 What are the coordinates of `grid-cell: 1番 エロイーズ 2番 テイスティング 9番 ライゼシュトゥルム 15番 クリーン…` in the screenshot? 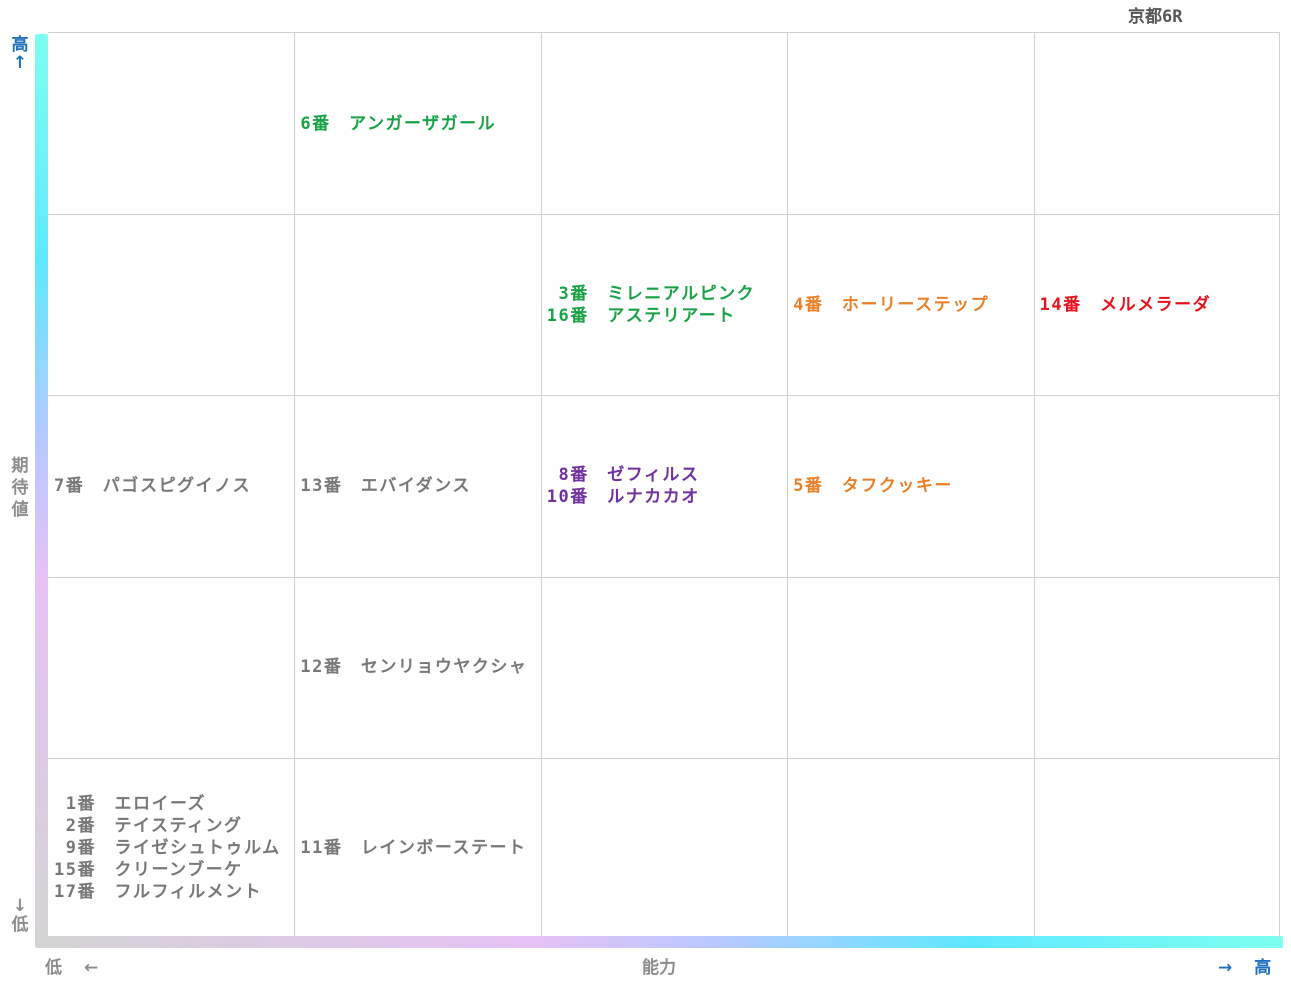 It's located at (171, 848).